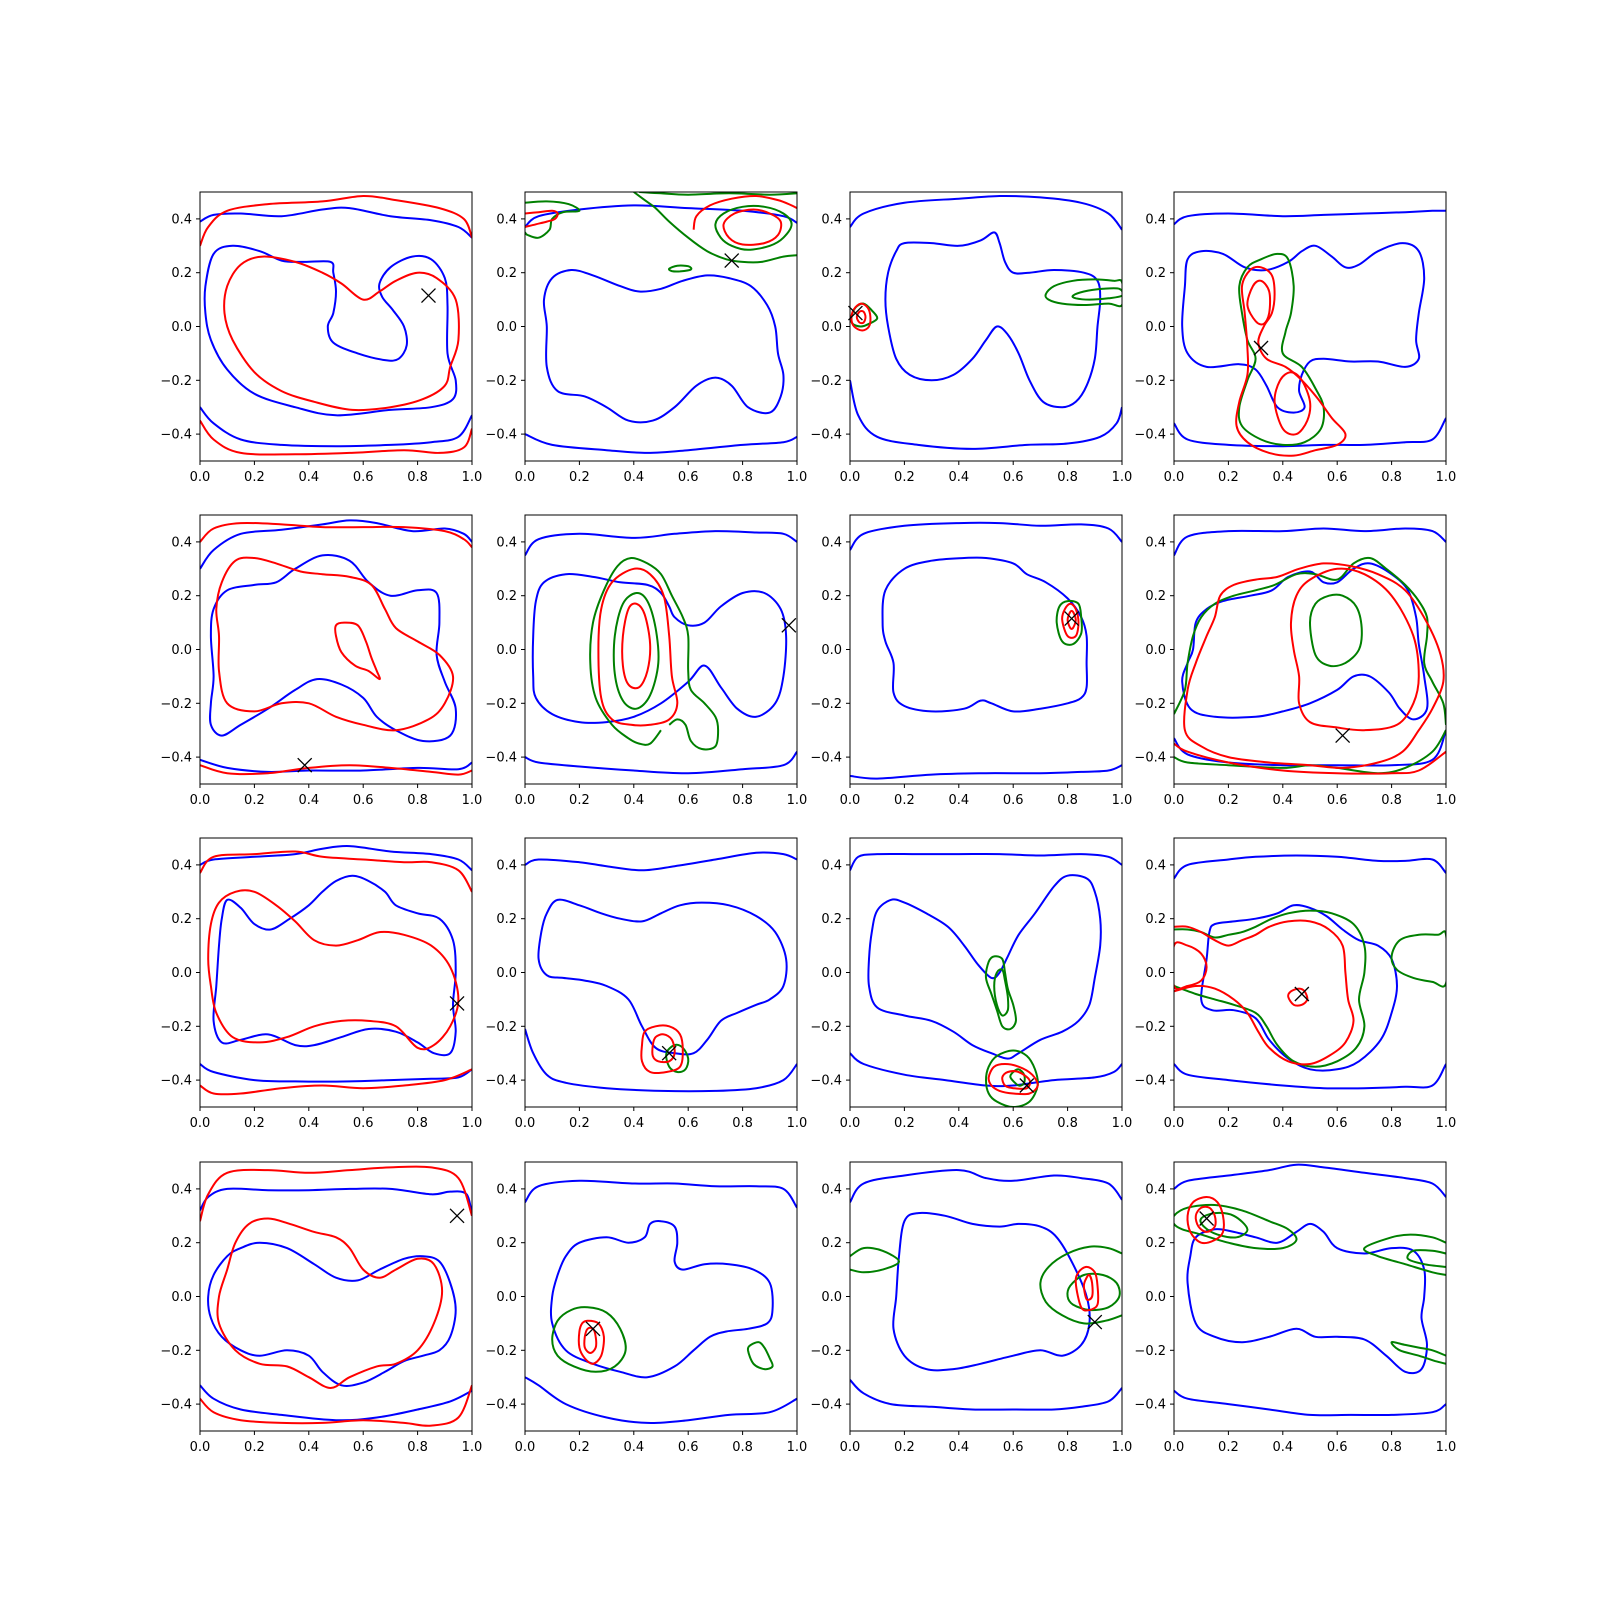 This screenshot has height=1600, width=1600. Describe the element at coordinates (831, 327) in the screenshot. I see `y-tick-label: 0.0` at that location.